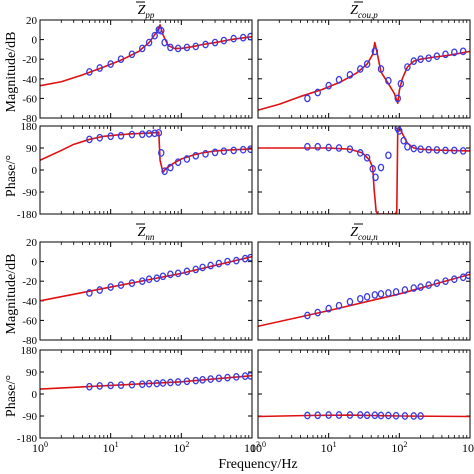 Image resolution: width=474 pixels, height=474 pixels. I want to click on phase-1-frame, so click(364, 170).